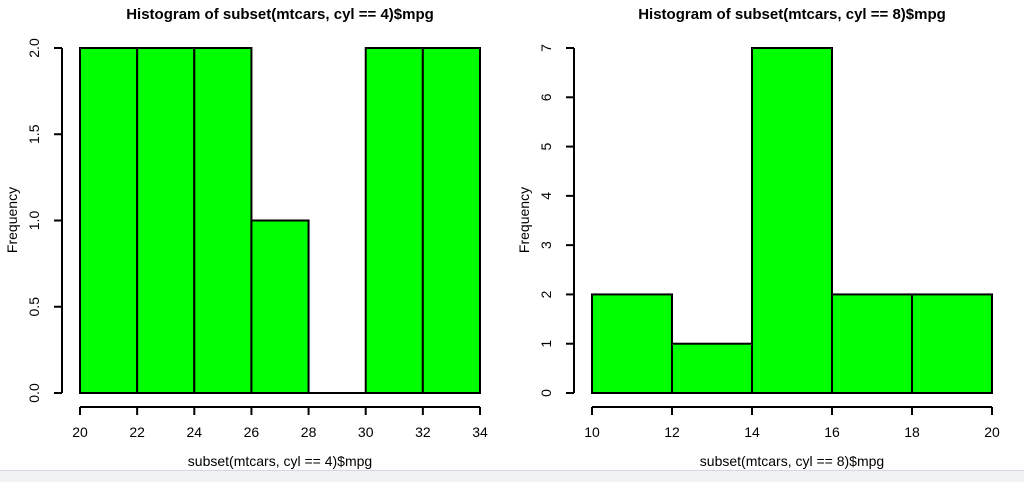  Describe the element at coordinates (912, 432) in the screenshot. I see `x-tick-label: 18` at that location.